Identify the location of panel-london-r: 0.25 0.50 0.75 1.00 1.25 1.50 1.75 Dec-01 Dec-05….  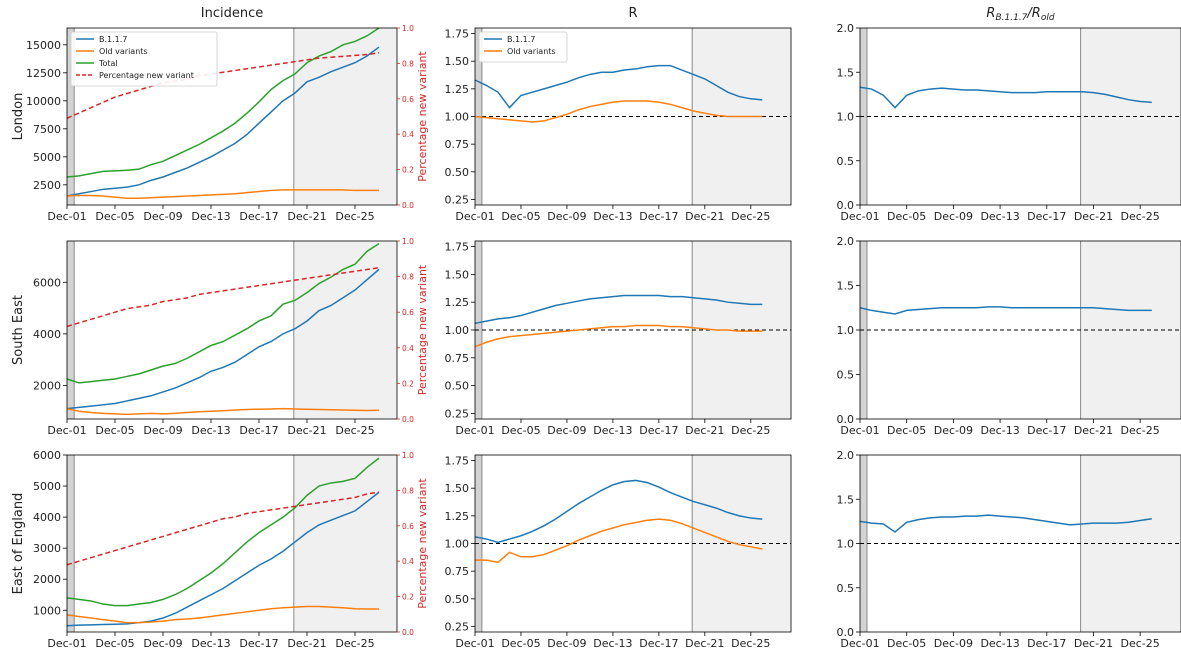
(618, 125).